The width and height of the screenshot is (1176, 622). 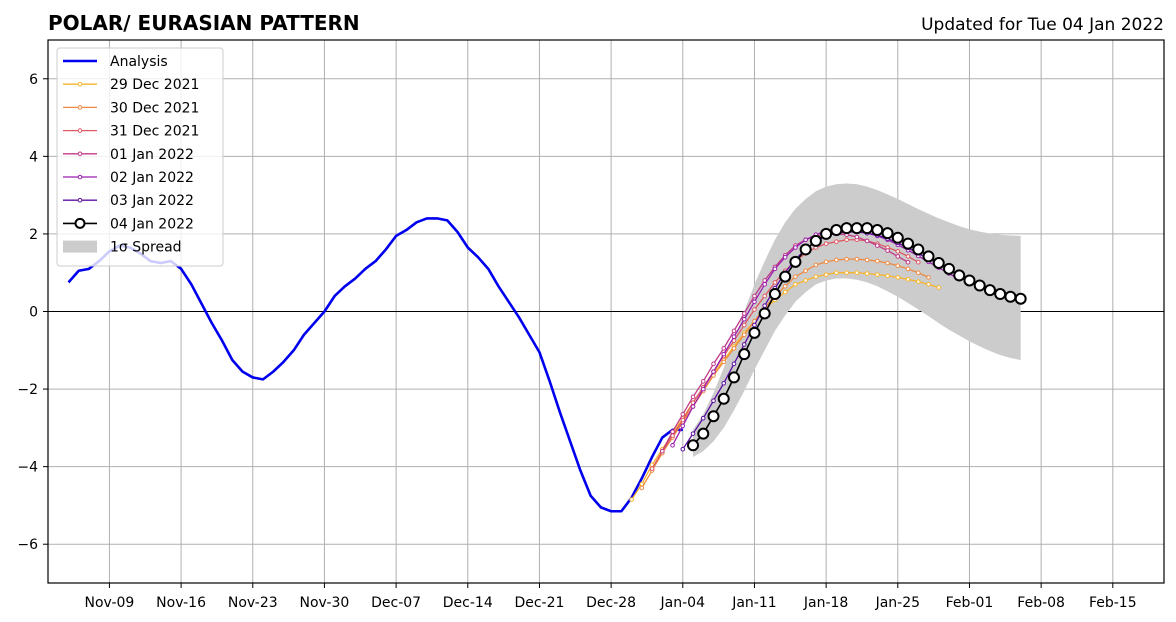 What do you see at coordinates (33, 157) in the screenshot?
I see `y-tick-label: 4` at bounding box center [33, 157].